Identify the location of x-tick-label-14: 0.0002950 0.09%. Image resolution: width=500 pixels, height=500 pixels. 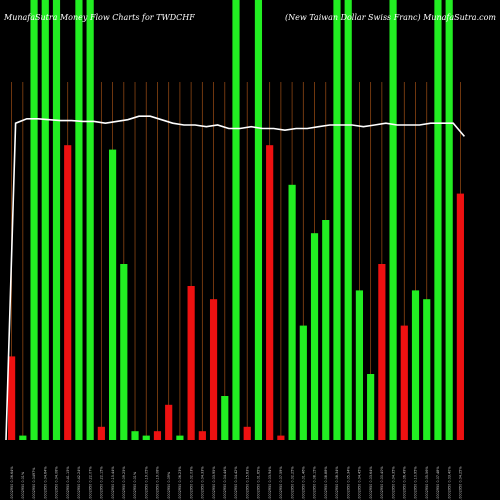
(169, 485).